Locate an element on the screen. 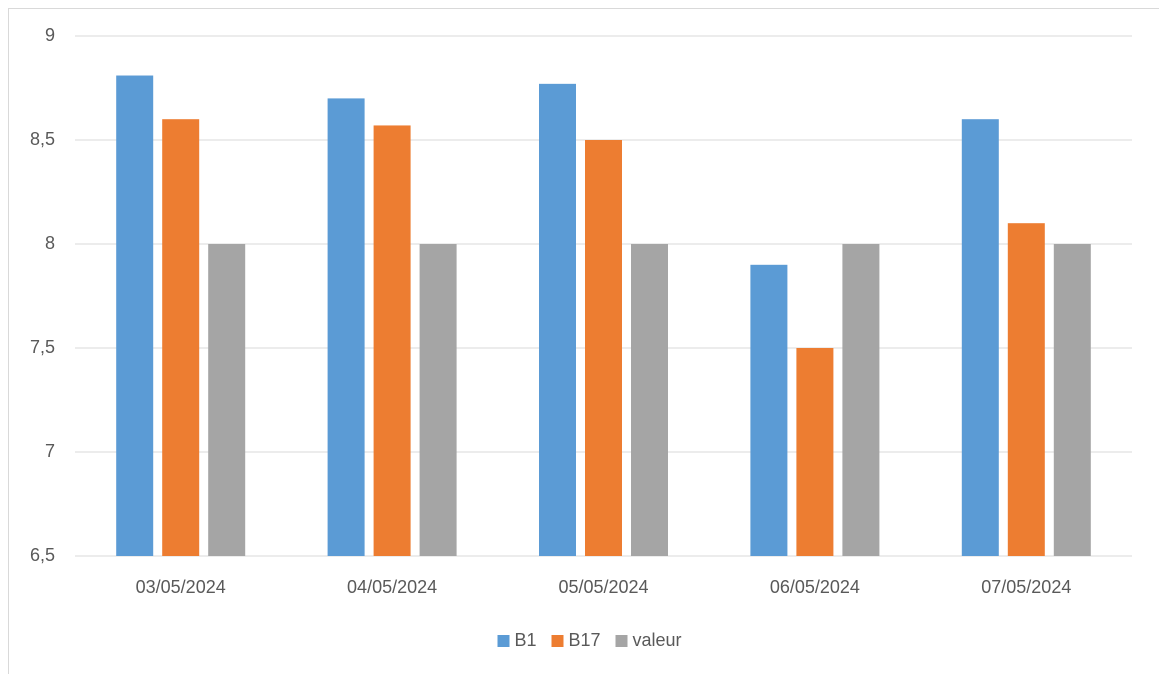 Image resolution: width=1159 pixels, height=674 pixels. x-tick-label: 06/05/2024 is located at coordinates (815, 587).